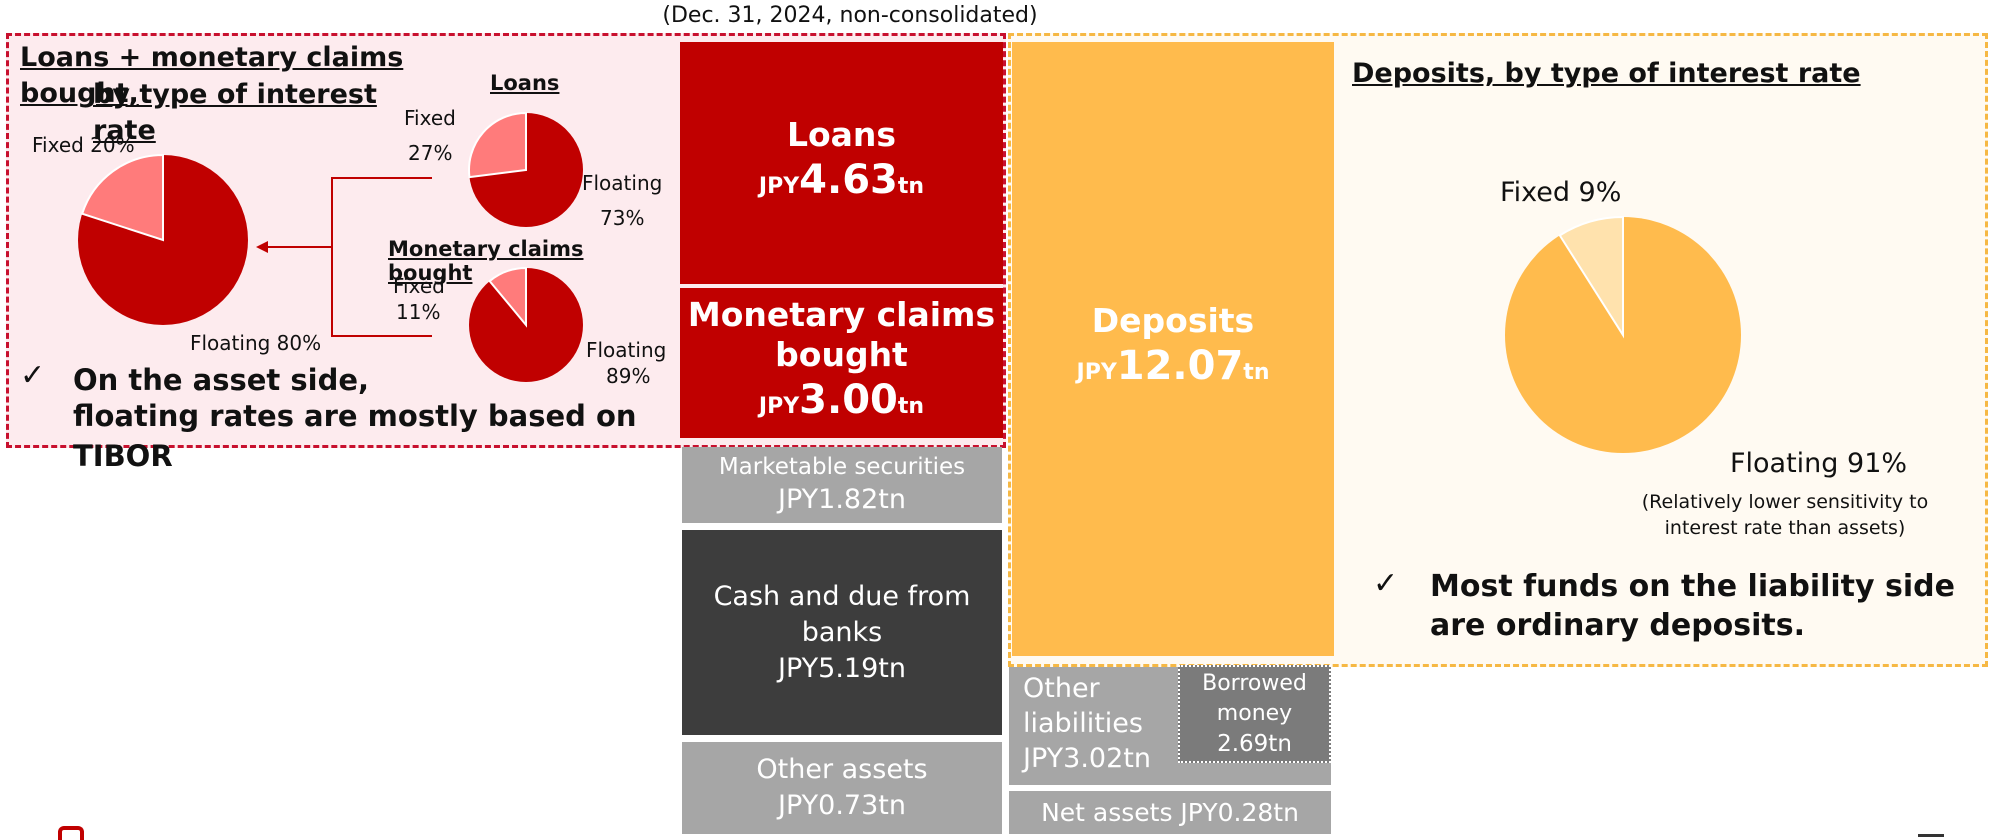 The image size is (2000, 840). Describe the element at coordinates (1254, 683) in the screenshot. I see `borrowed-name-line1: Borrowed` at that location.